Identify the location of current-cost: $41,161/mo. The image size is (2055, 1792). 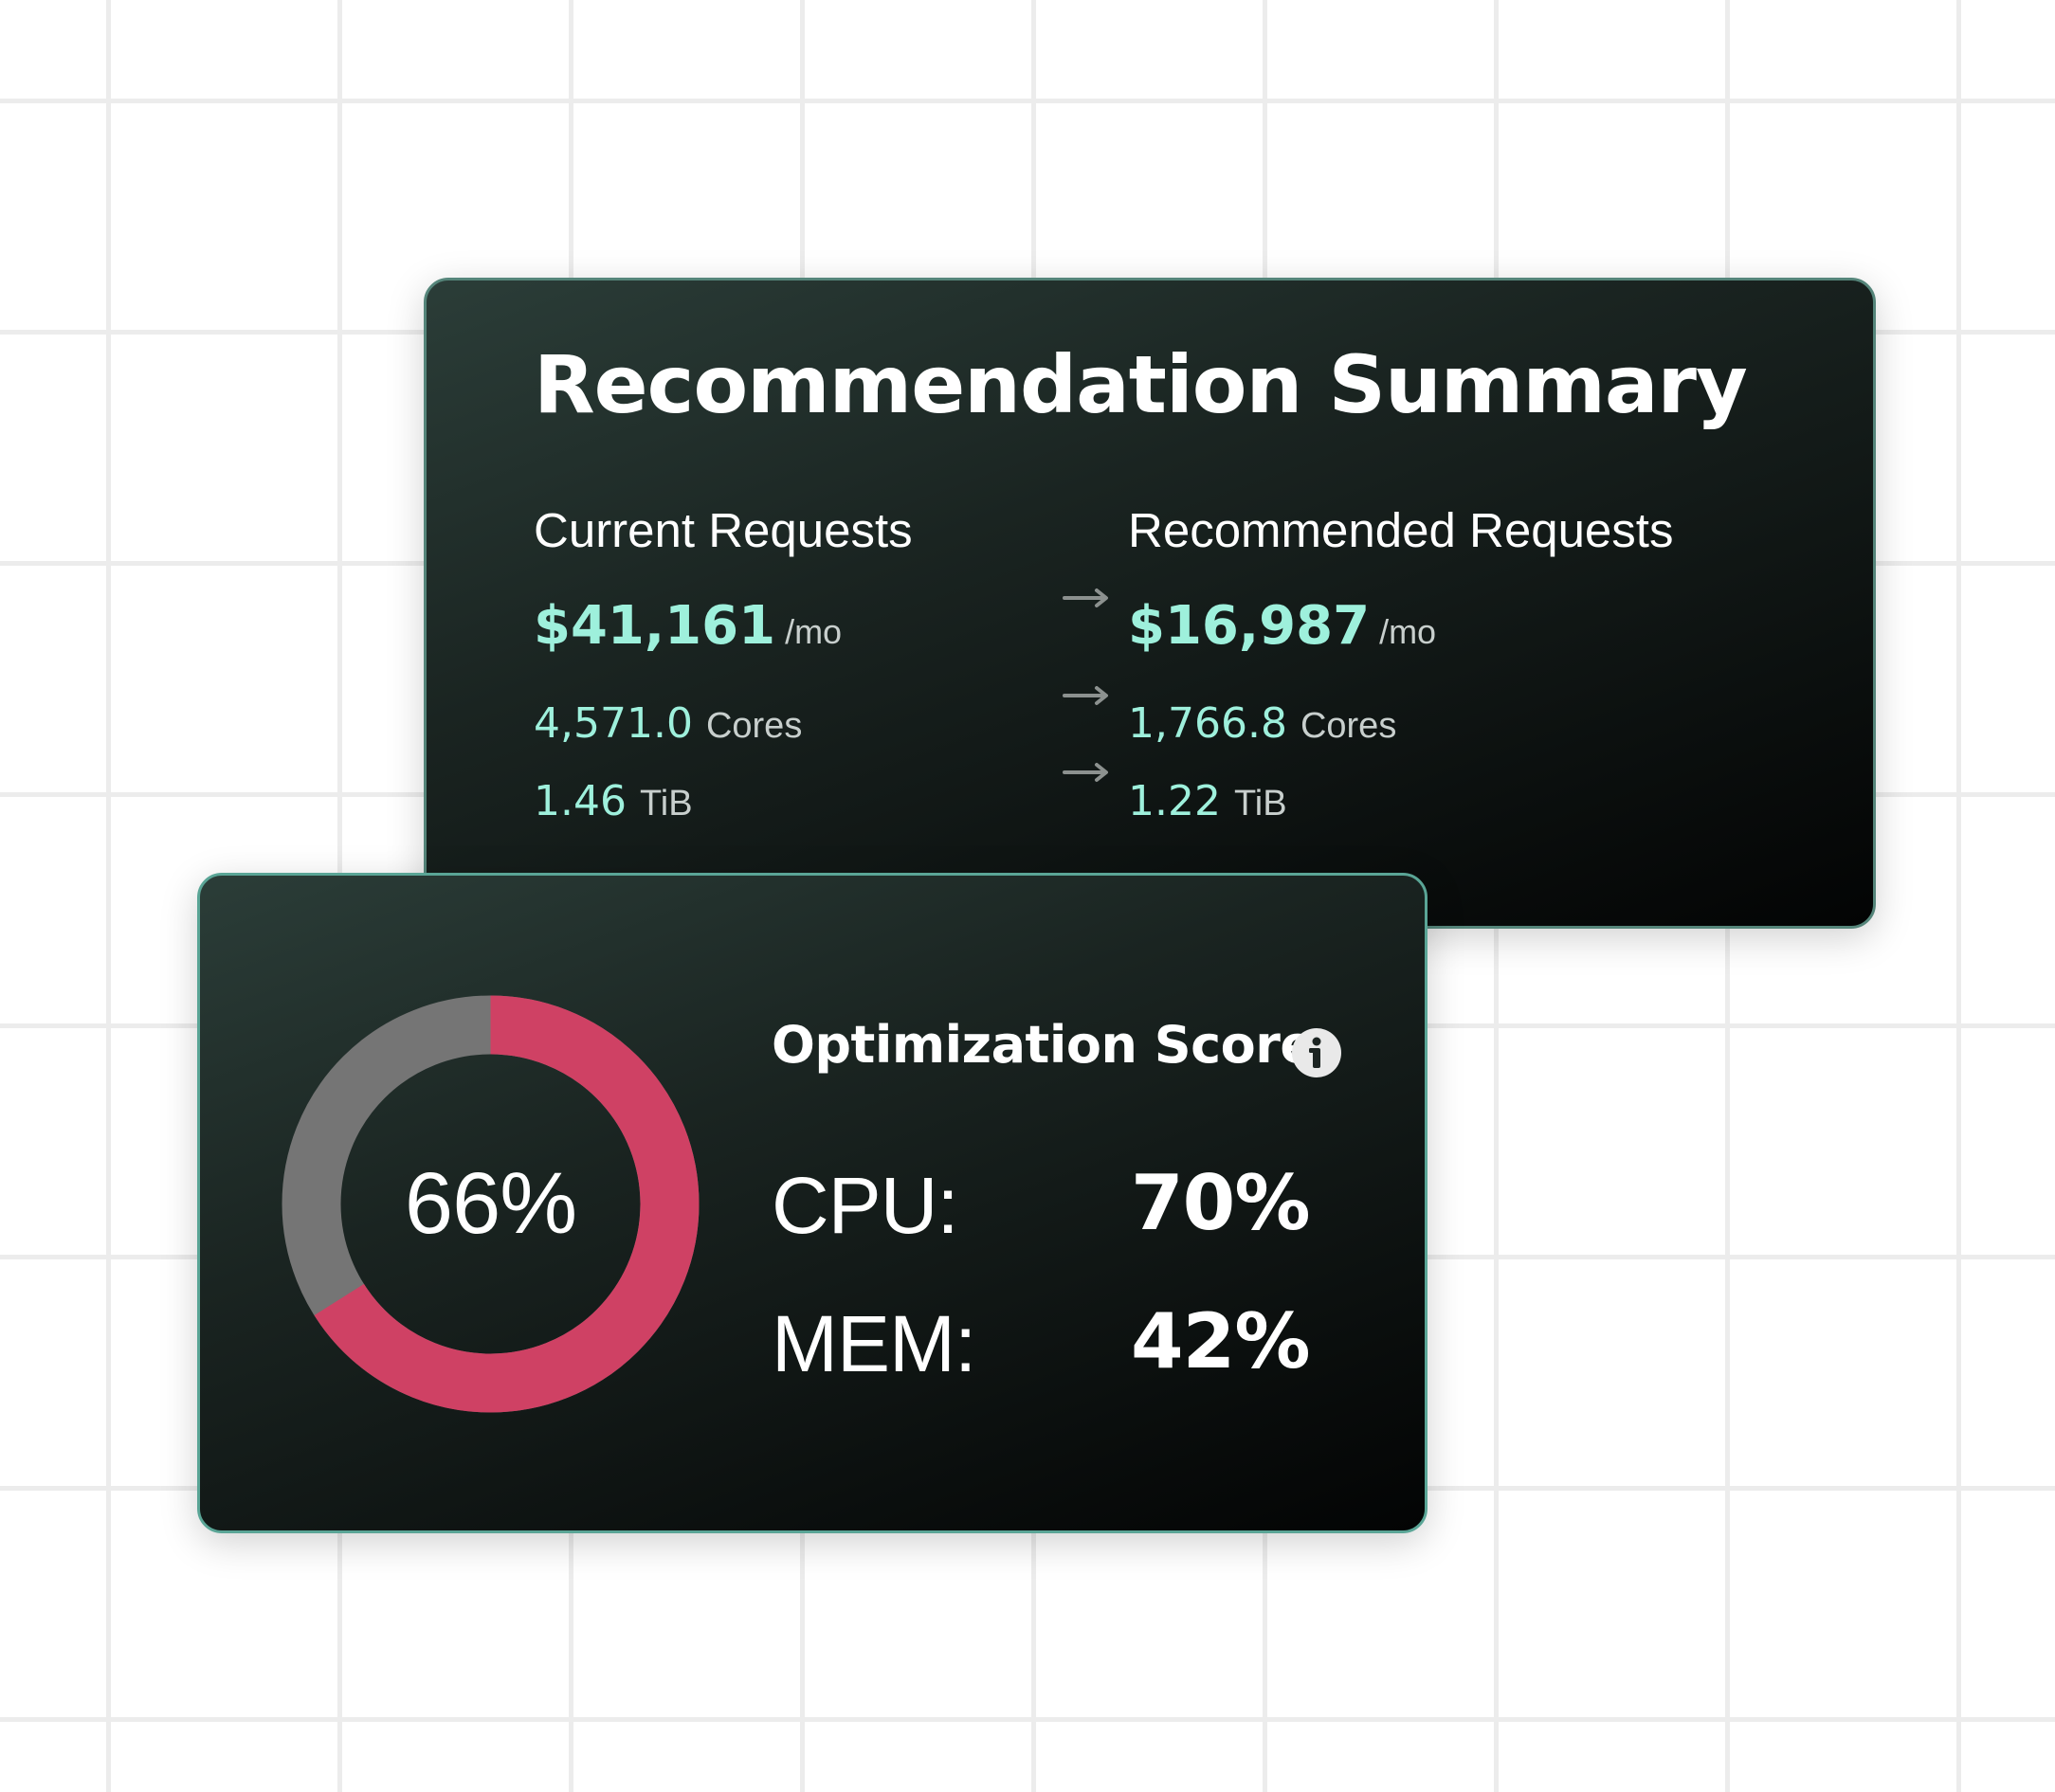
(688, 627).